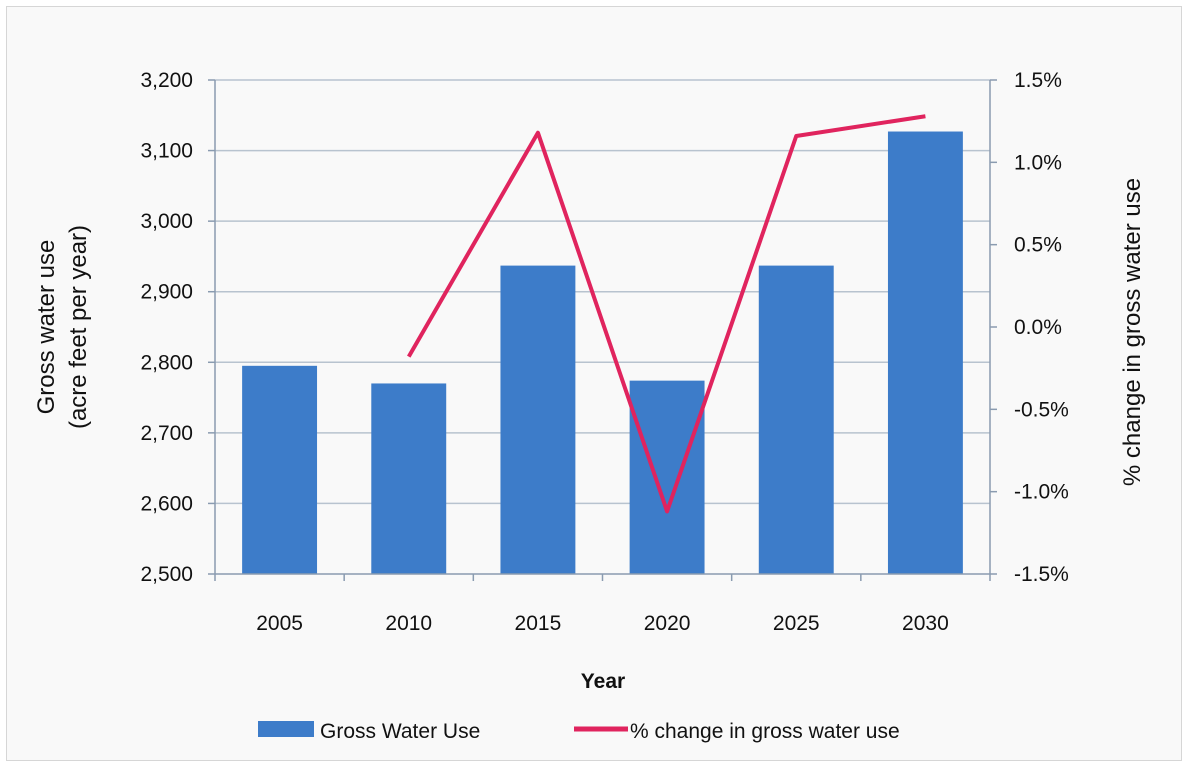  I want to click on x-tick-label: 2015, so click(538, 623).